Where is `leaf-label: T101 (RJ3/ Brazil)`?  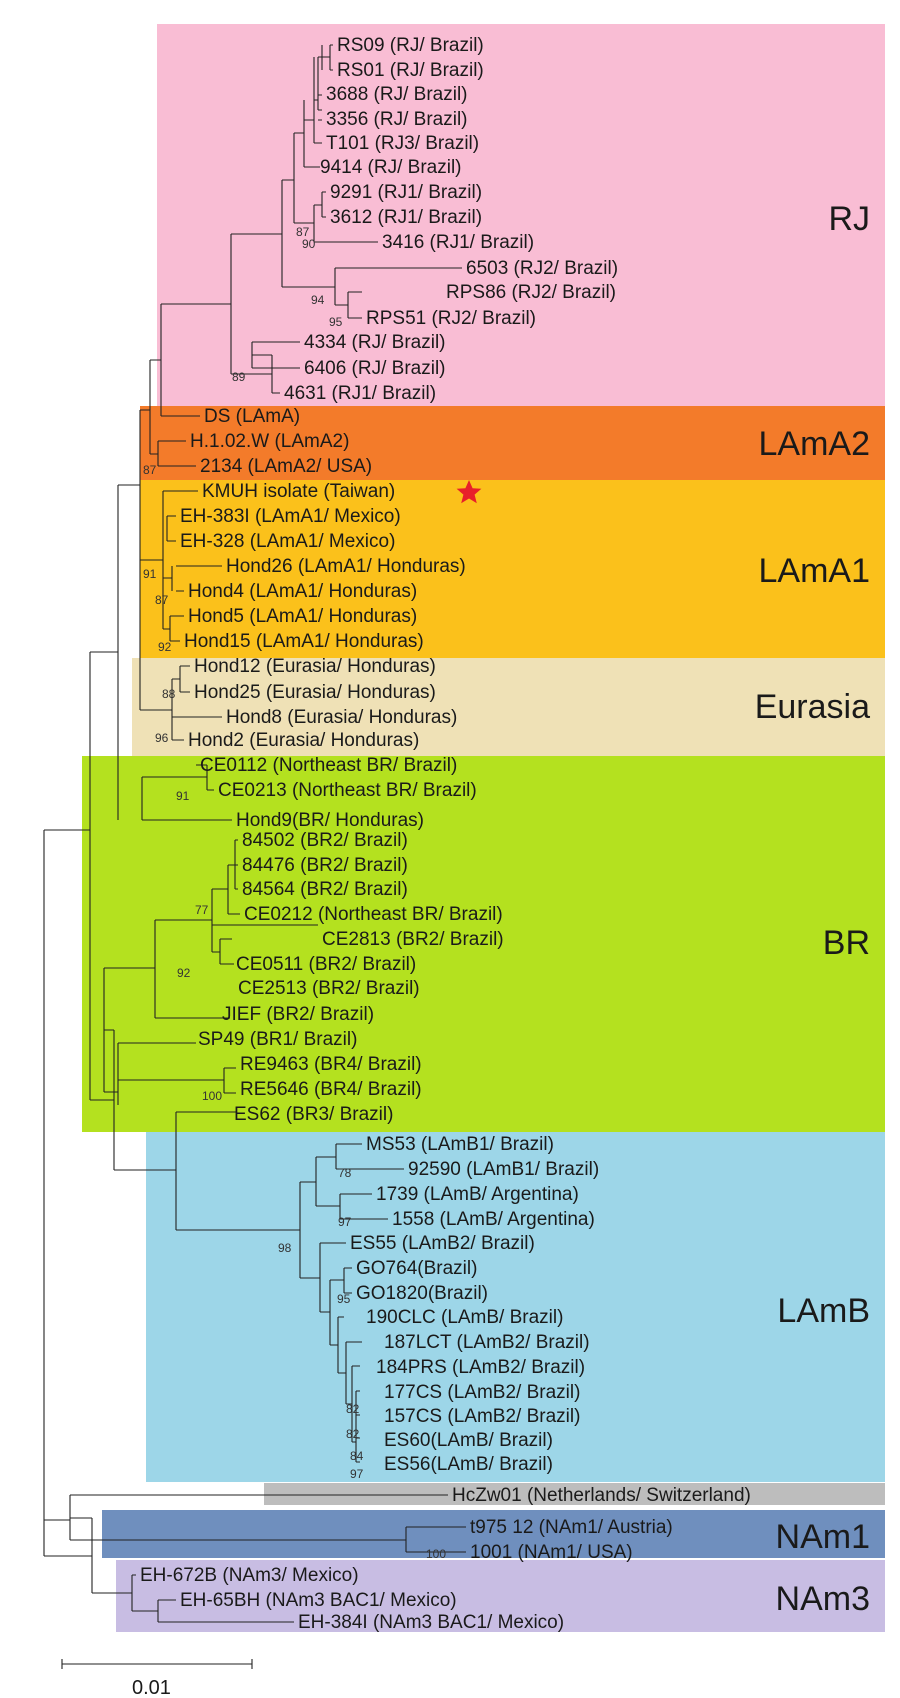
leaf-label: T101 (RJ3/ Brazil) is located at coordinates (402, 143).